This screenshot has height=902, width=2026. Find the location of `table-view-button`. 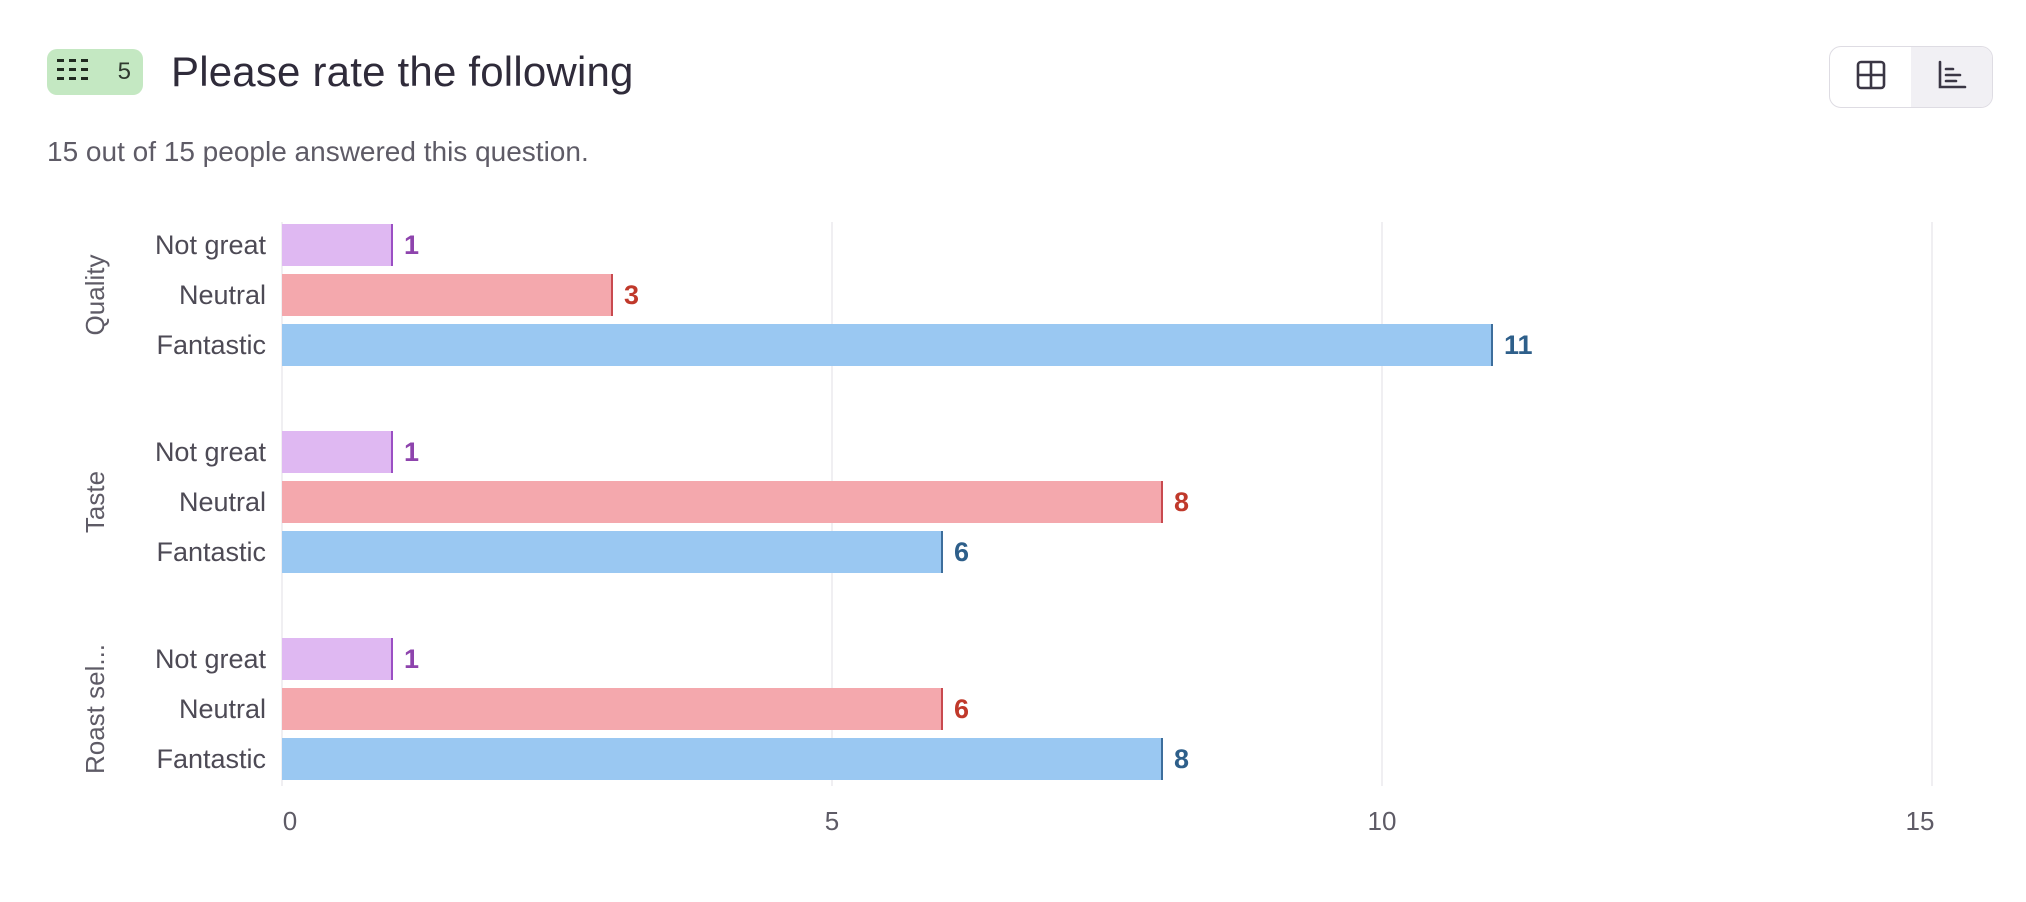

table-view-button is located at coordinates (1870, 77).